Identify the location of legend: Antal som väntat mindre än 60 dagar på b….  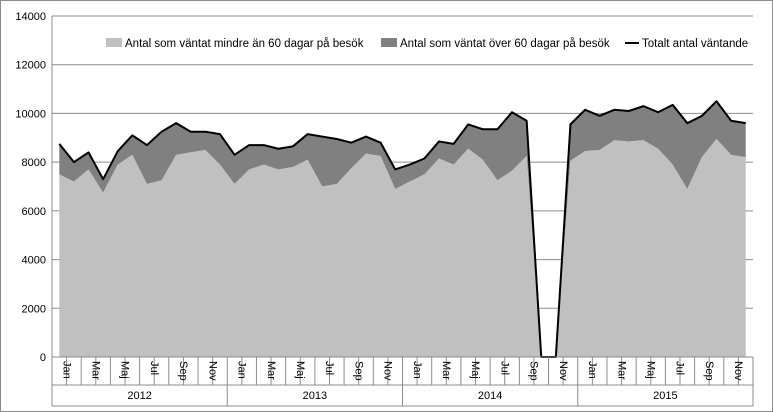
(427, 44).